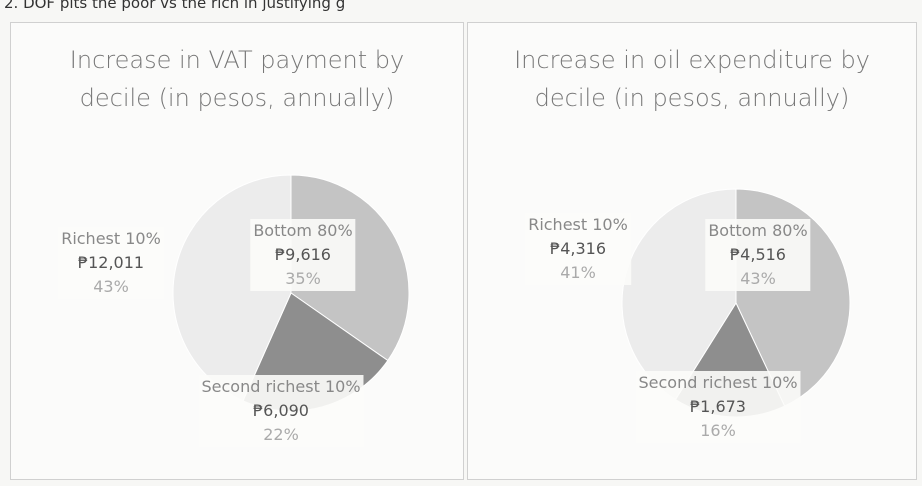 This screenshot has width=922, height=486. What do you see at coordinates (303, 278) in the screenshot?
I see `percent-label: 35%` at bounding box center [303, 278].